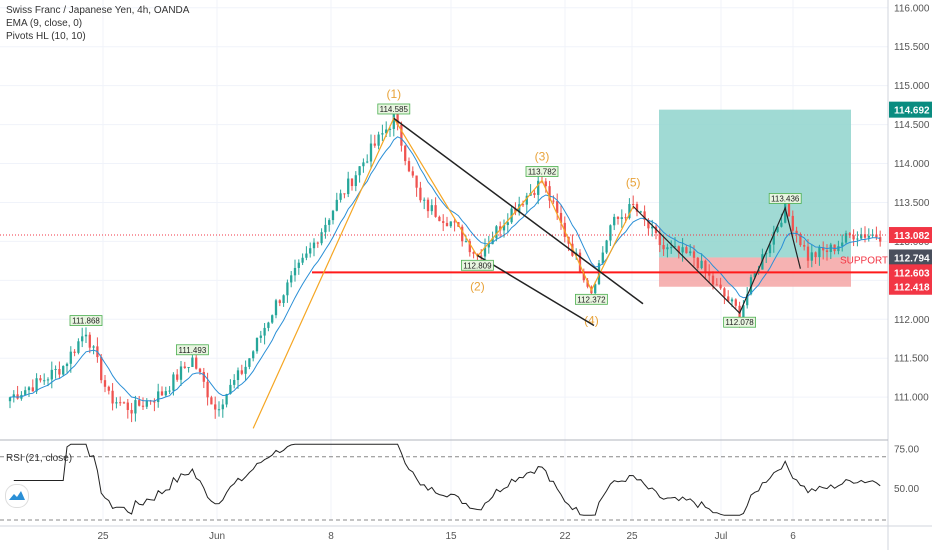 The width and height of the screenshot is (932, 550). What do you see at coordinates (912, 125) in the screenshot?
I see `price-tick-label: 114.500` at bounding box center [912, 125].